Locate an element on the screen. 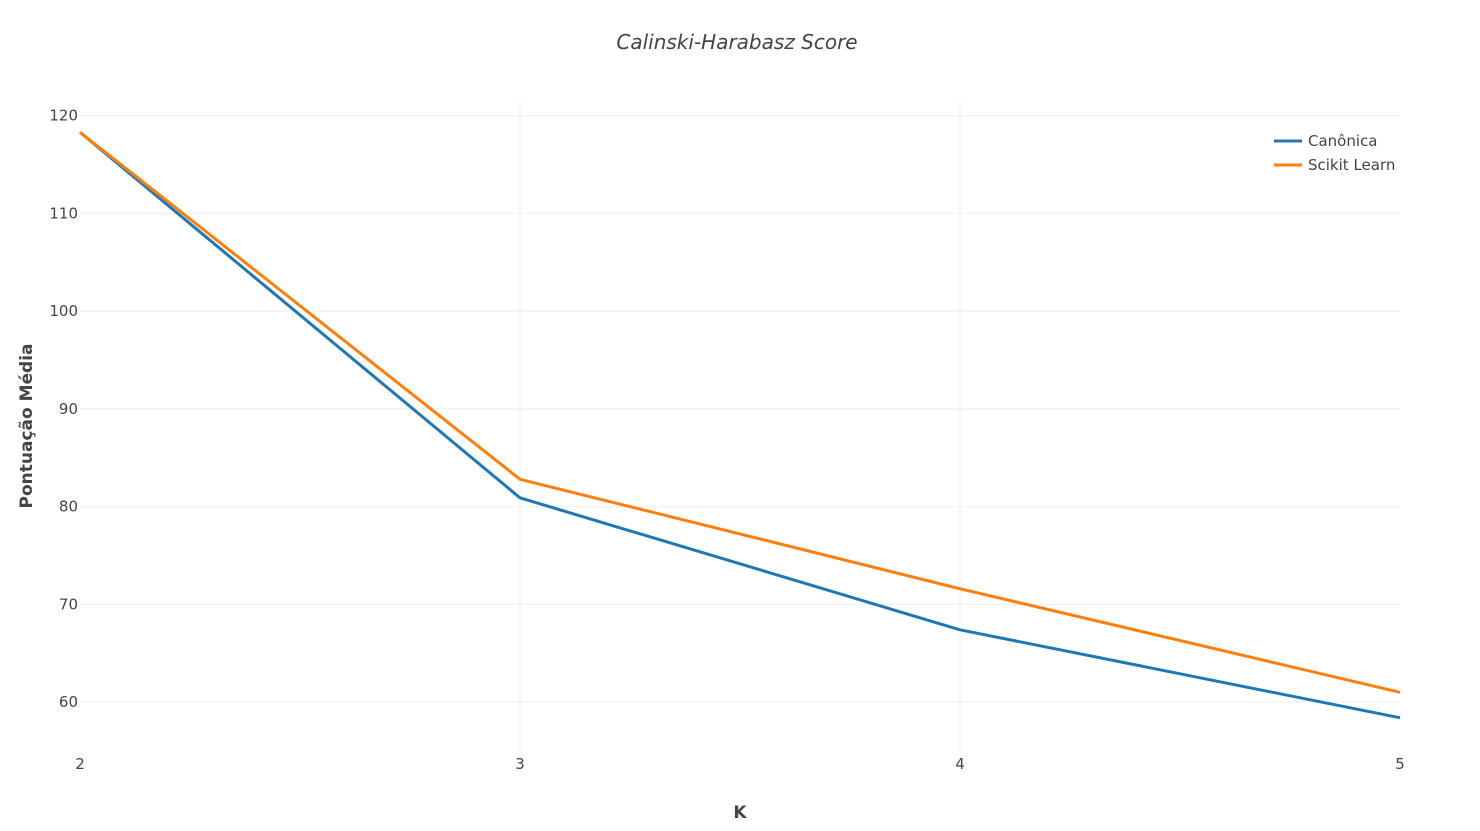 The width and height of the screenshot is (1480, 831). y-axis-ticks: 60 70 80 90 100 110 120 is located at coordinates (63, 409).